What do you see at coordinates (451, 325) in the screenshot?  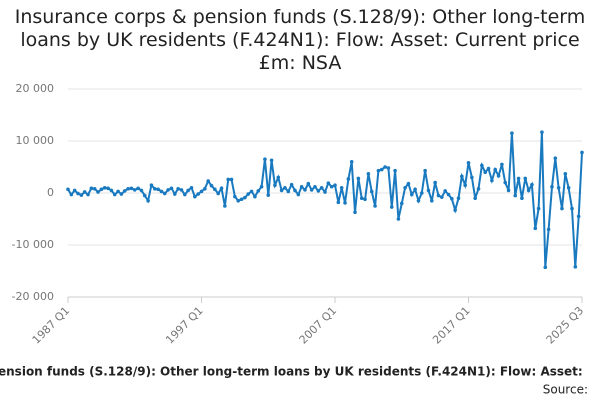 I see `x-tick-label: 2017 Q1` at bounding box center [451, 325].